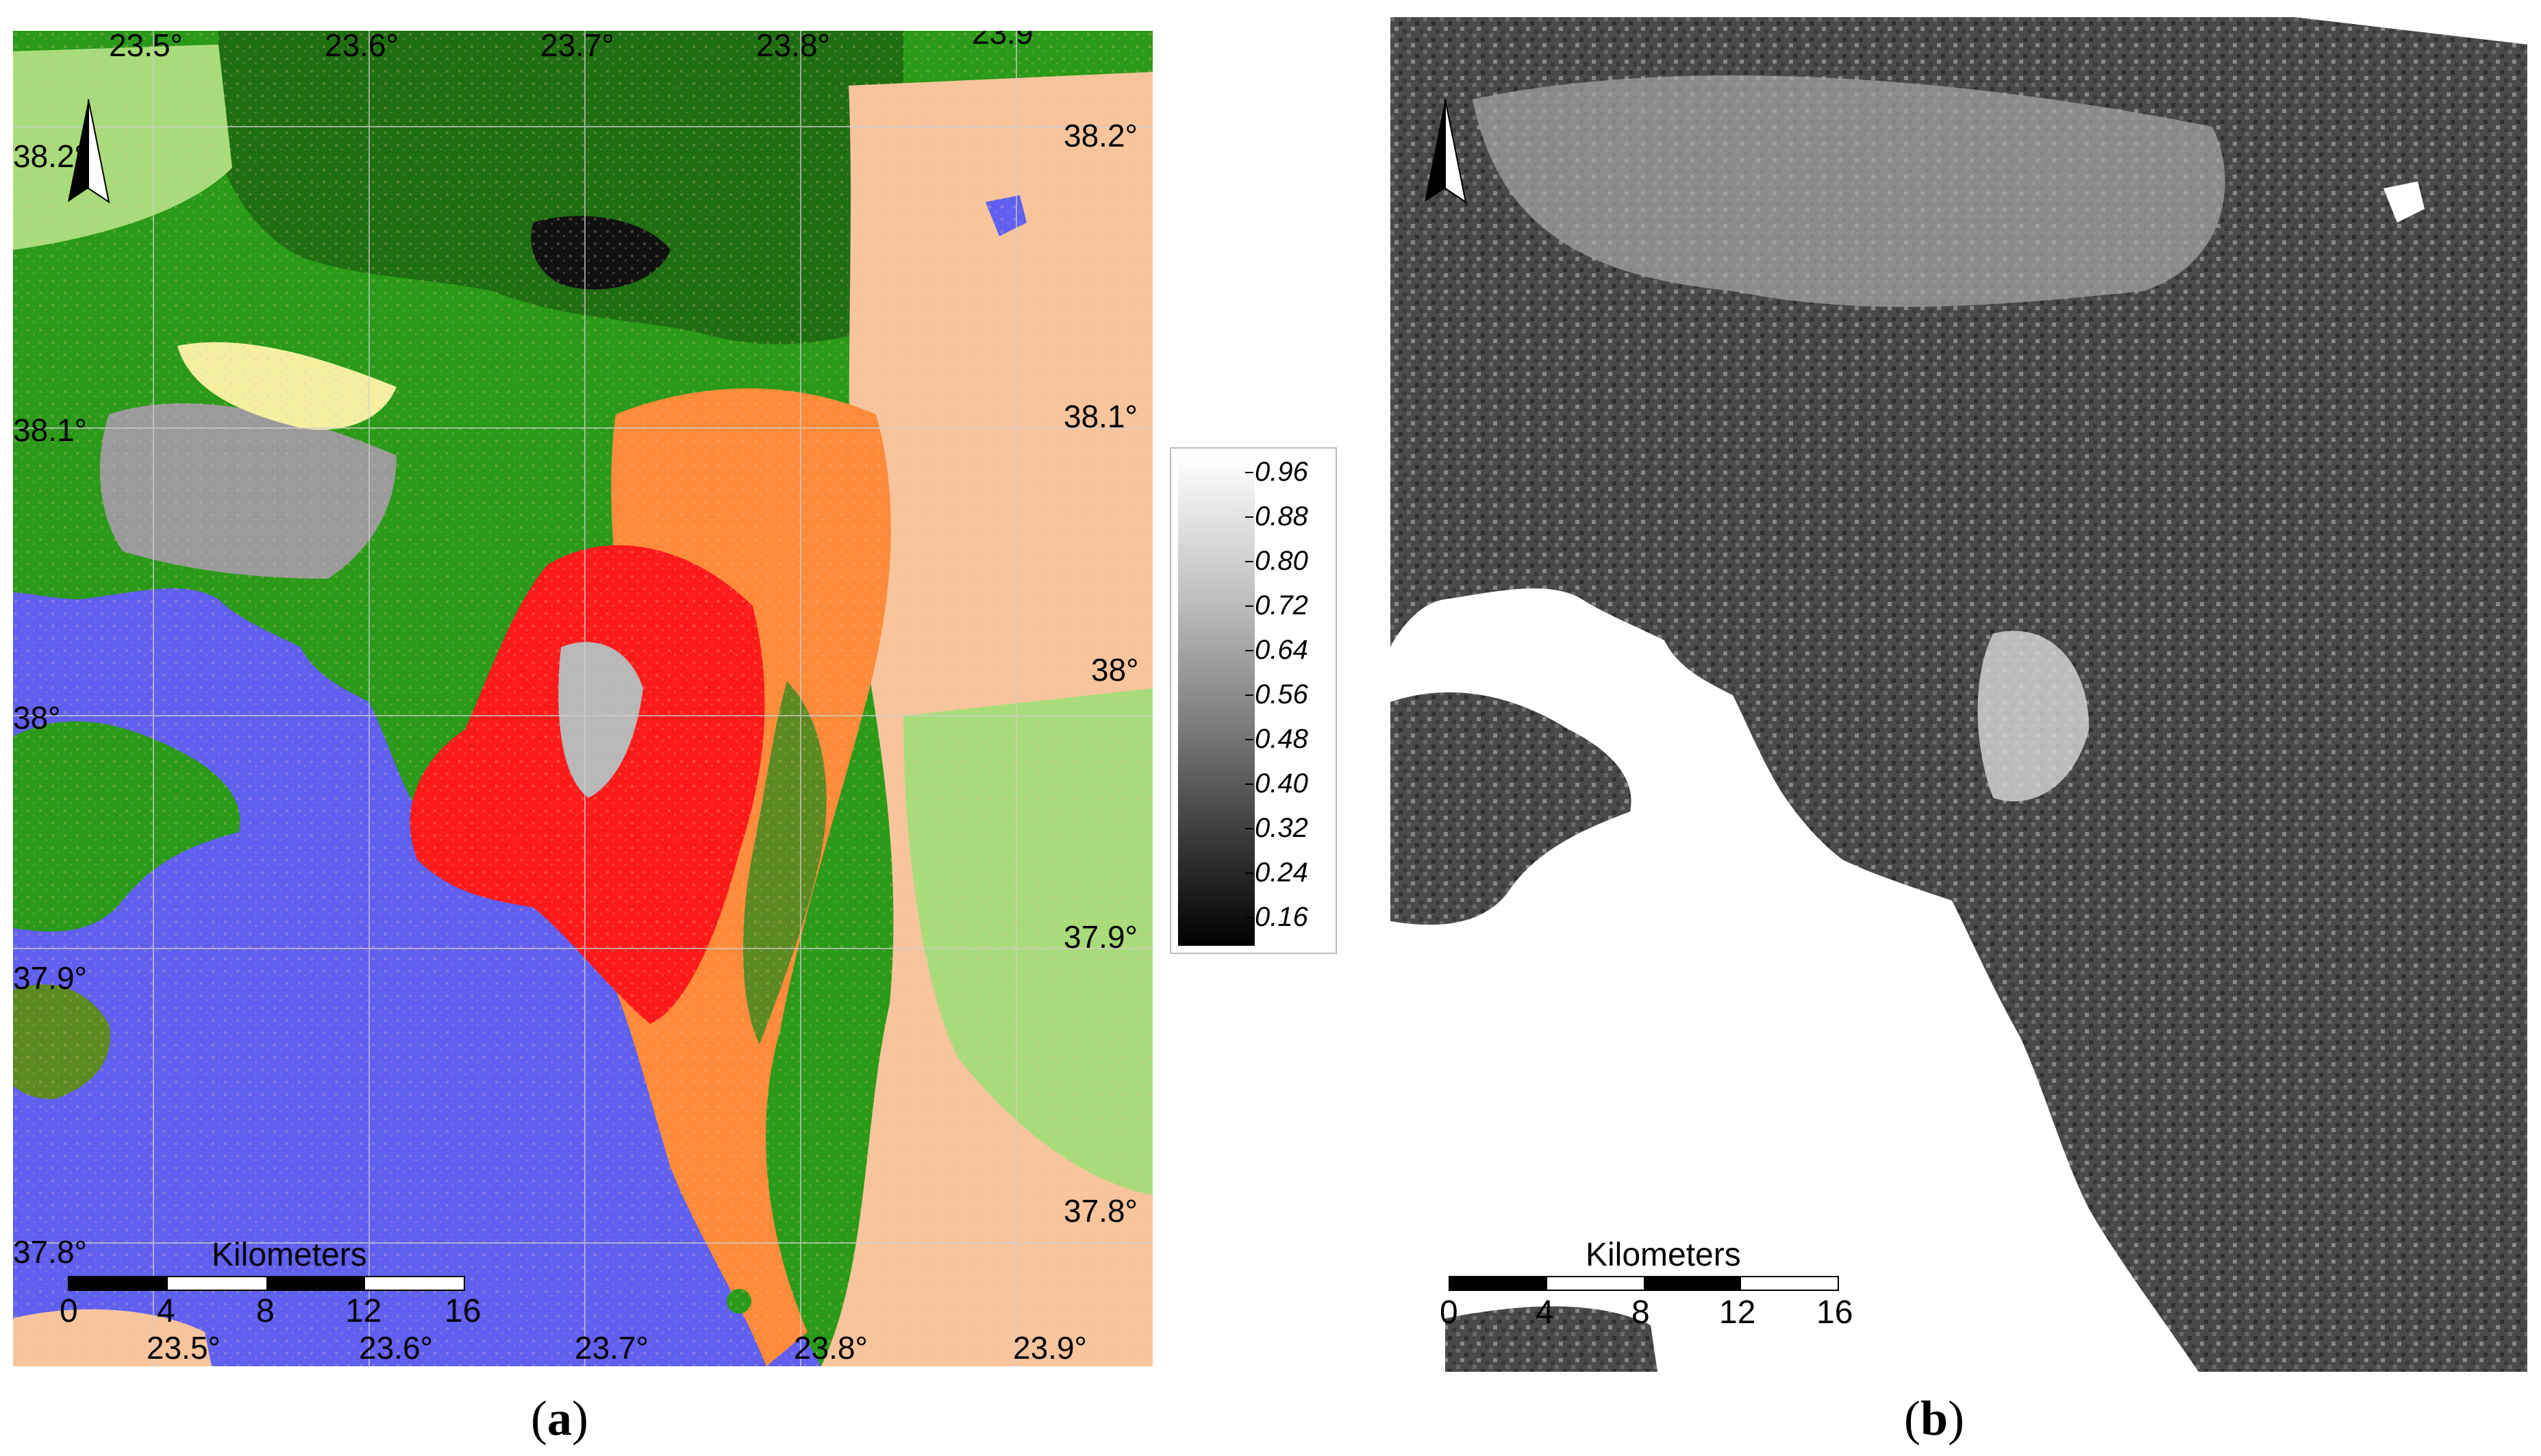 The height and width of the screenshot is (1456, 2541). What do you see at coordinates (1276, 872) in the screenshot?
I see `legend-tick: 0.24` at bounding box center [1276, 872].